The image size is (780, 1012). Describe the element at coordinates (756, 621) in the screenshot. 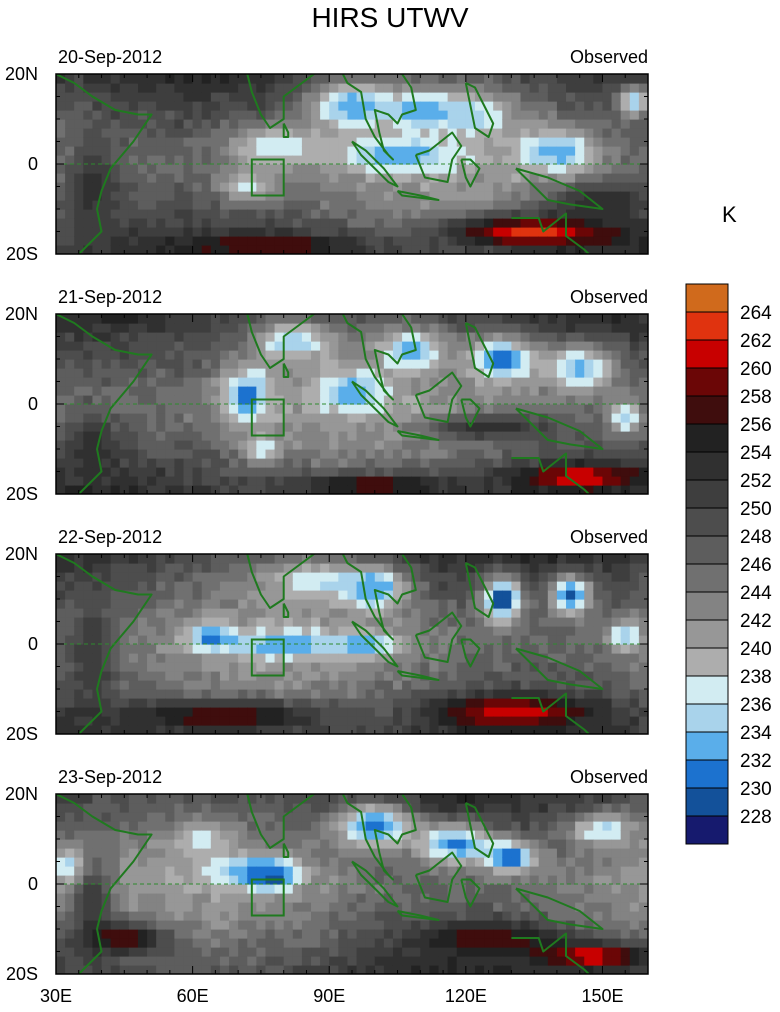

I see `colorbar-level-label: 242` at that location.